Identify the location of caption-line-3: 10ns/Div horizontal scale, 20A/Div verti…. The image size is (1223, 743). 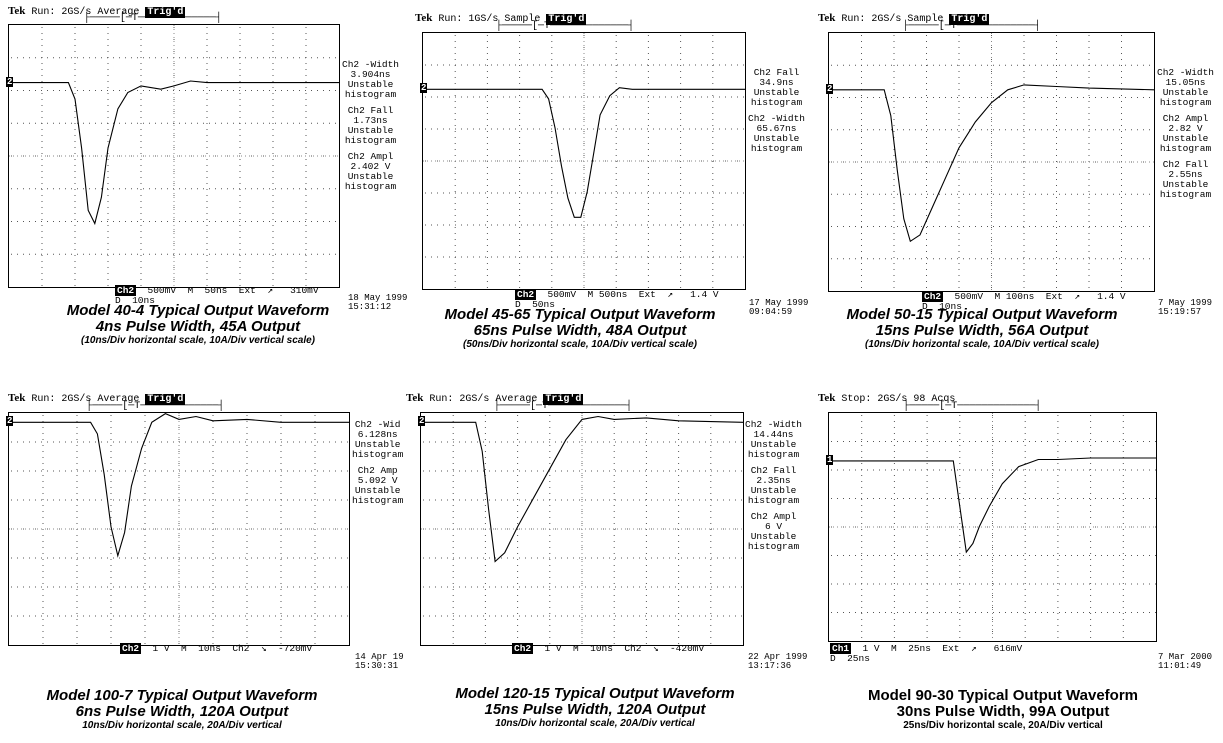
(182, 725).